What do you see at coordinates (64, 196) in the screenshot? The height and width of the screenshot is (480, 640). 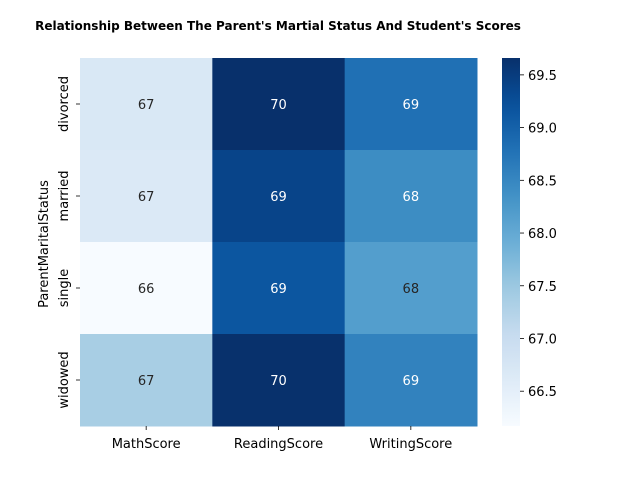 I see `y-tick-label: married` at bounding box center [64, 196].